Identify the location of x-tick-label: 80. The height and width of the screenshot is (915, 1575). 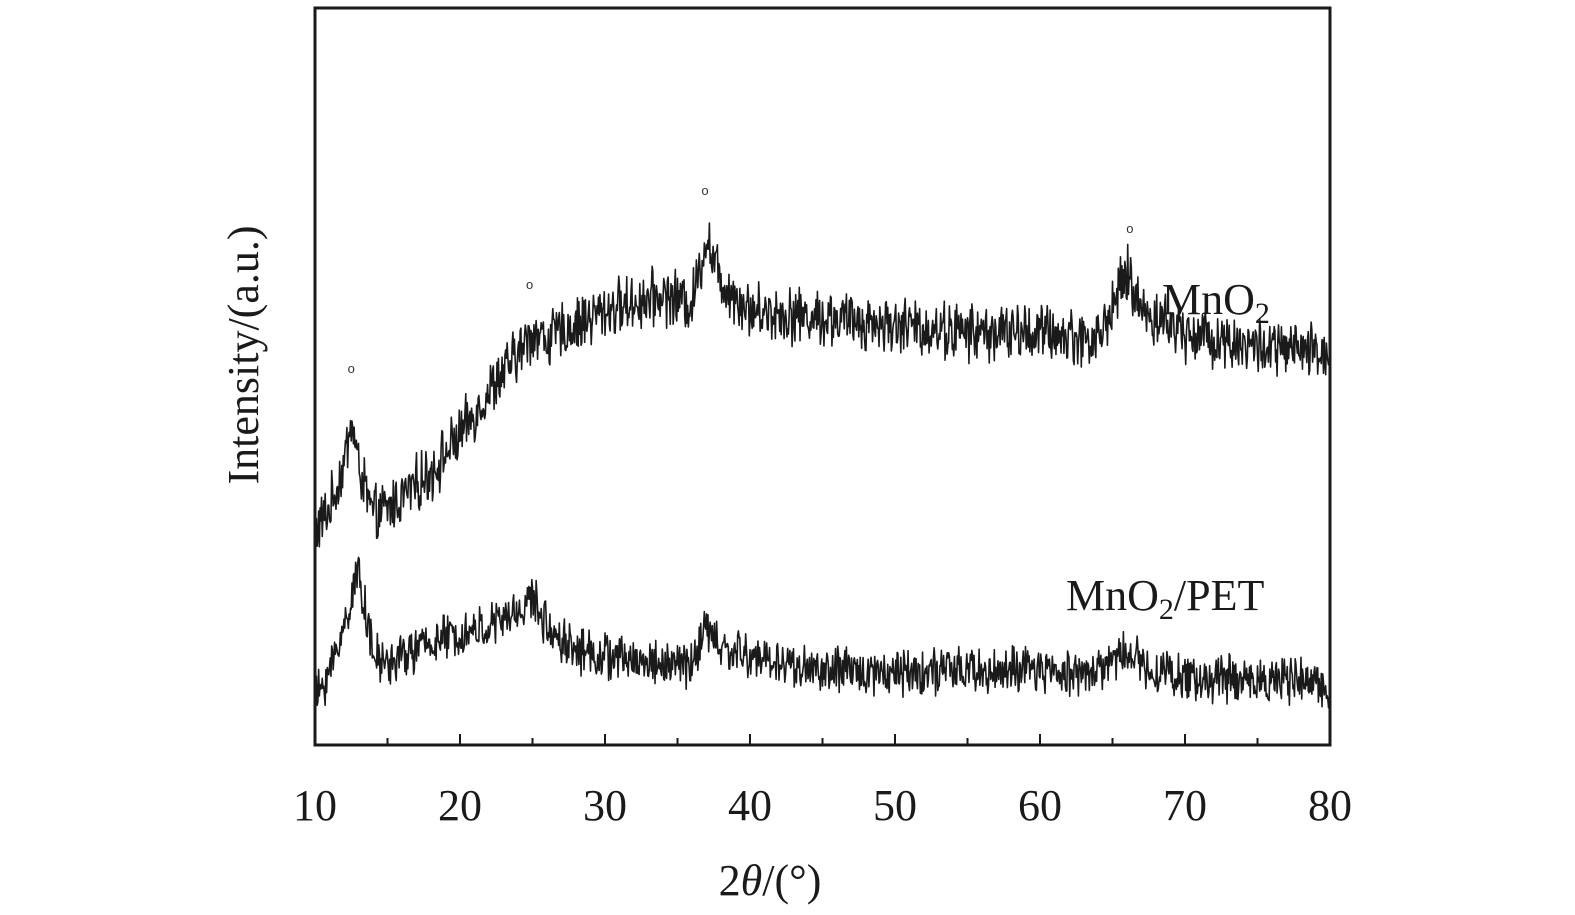
(1330, 805).